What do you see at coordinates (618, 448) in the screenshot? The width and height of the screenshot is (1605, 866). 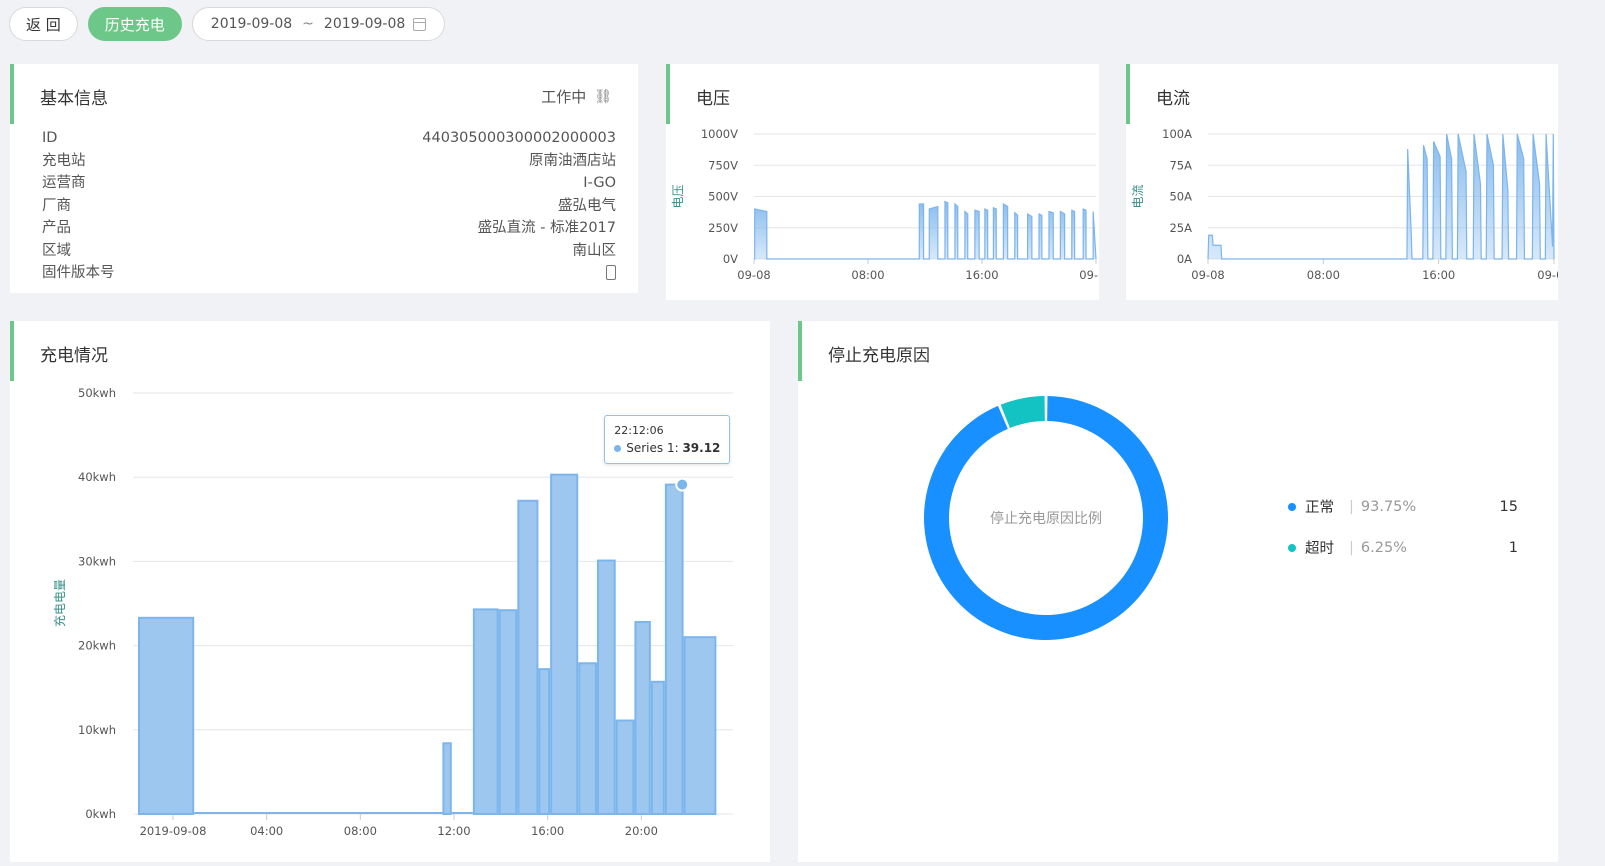 I see `series-dot-icon` at bounding box center [618, 448].